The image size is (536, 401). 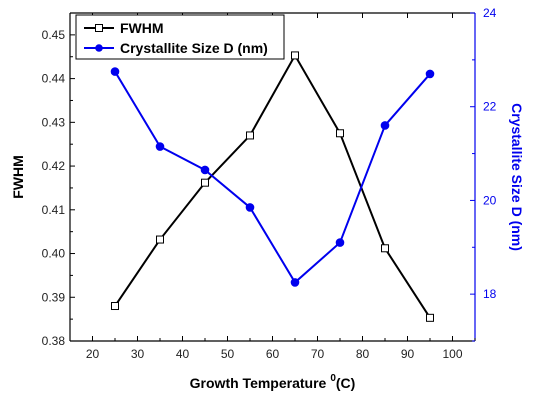 What do you see at coordinates (452, 354) in the screenshot?
I see `x-tick-label: 100` at bounding box center [452, 354].